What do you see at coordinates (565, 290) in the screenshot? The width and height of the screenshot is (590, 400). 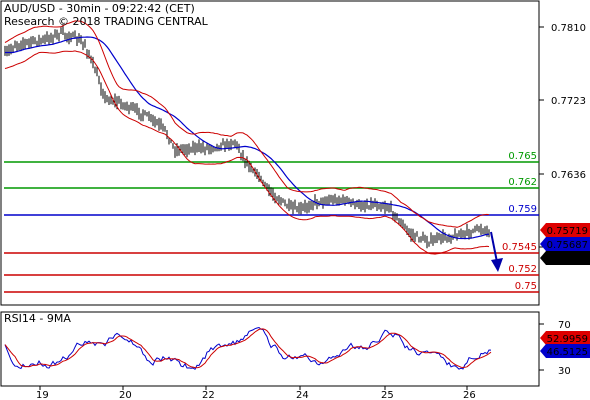 I see `price-tags: 0.75719 0.75687 0.75683 52.9959 46.5125` at bounding box center [565, 290].